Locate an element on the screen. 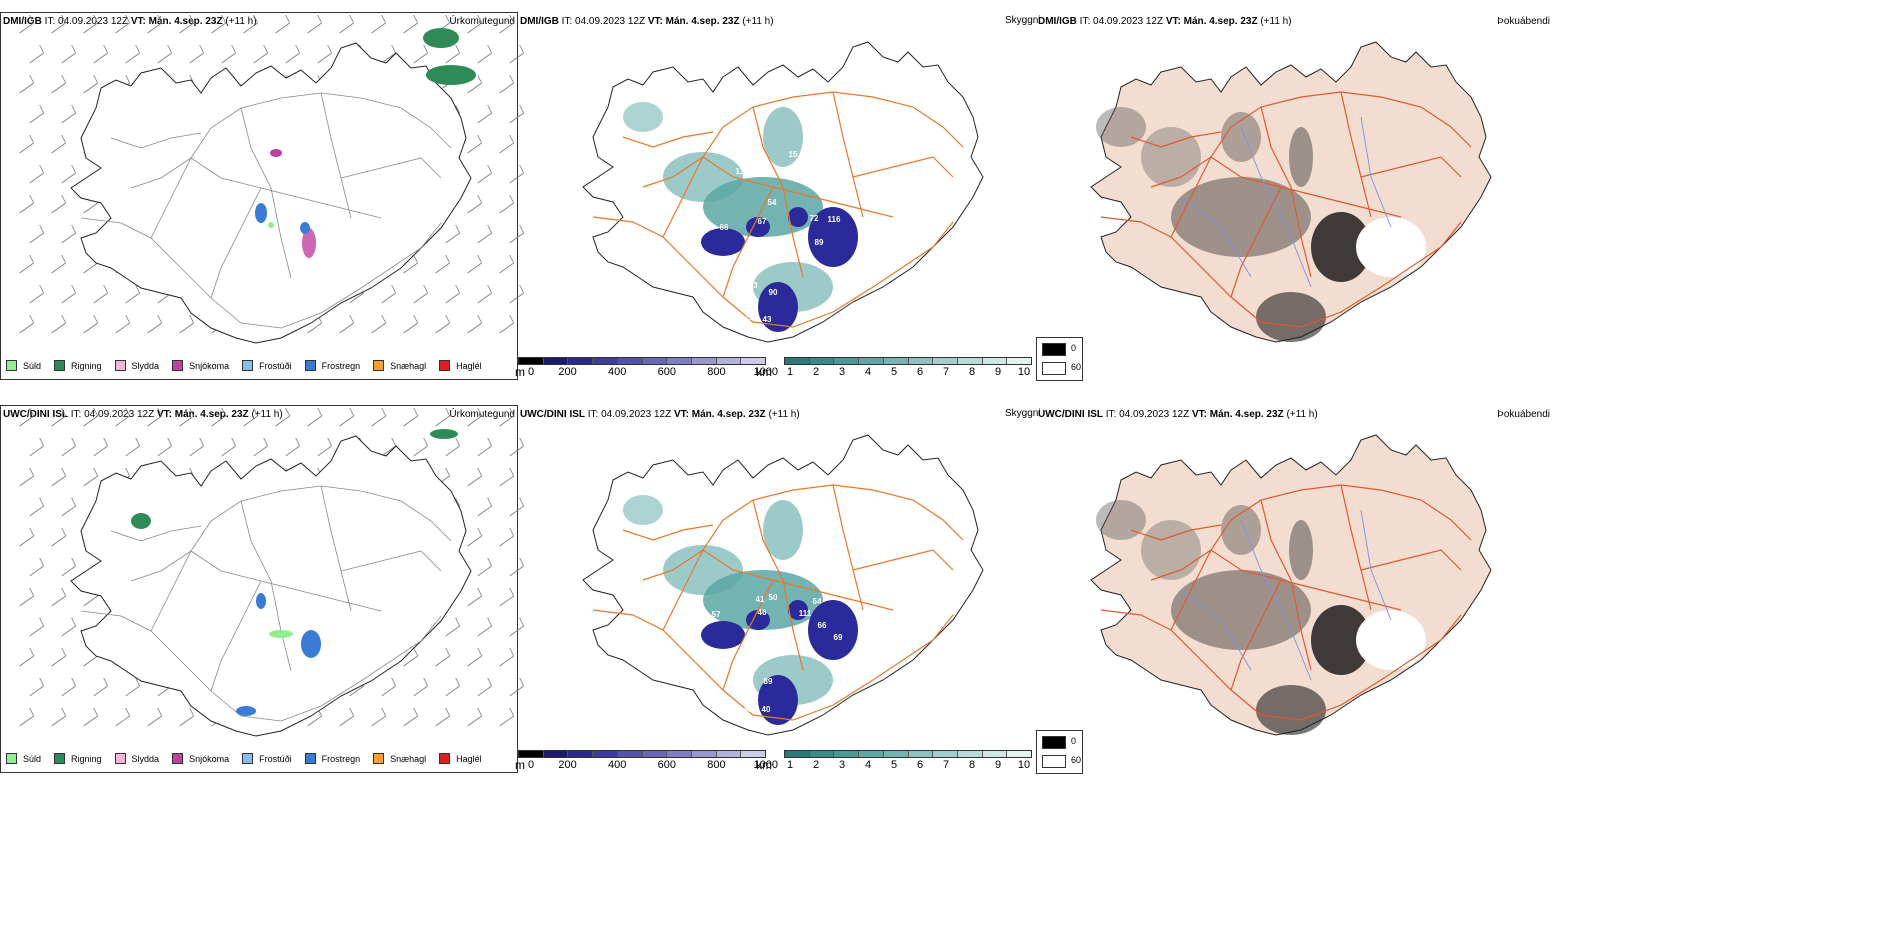 The height and width of the screenshot is (950, 1900). ceiling-unit: m is located at coordinates (520, 372).